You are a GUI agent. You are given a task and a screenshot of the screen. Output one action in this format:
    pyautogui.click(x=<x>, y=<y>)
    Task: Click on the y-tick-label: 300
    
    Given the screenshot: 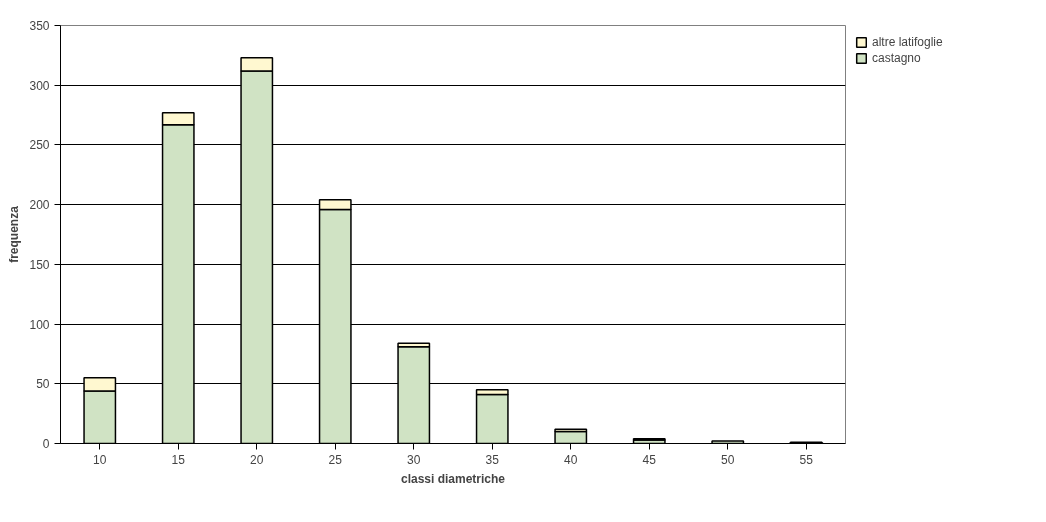 What is the action you would take?
    pyautogui.click(x=39, y=85)
    